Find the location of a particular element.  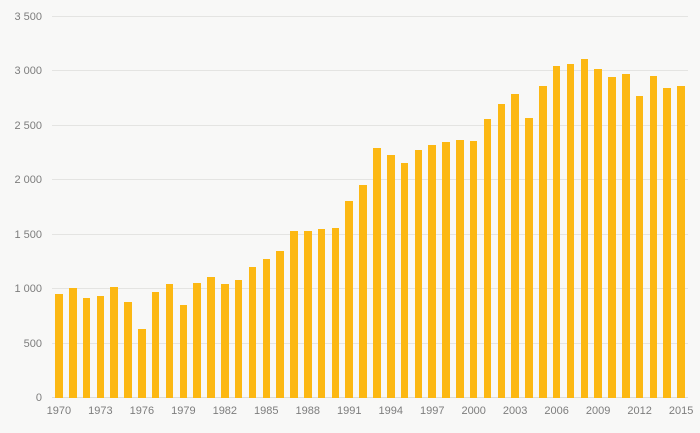

bar-1979 is located at coordinates (183, 351).